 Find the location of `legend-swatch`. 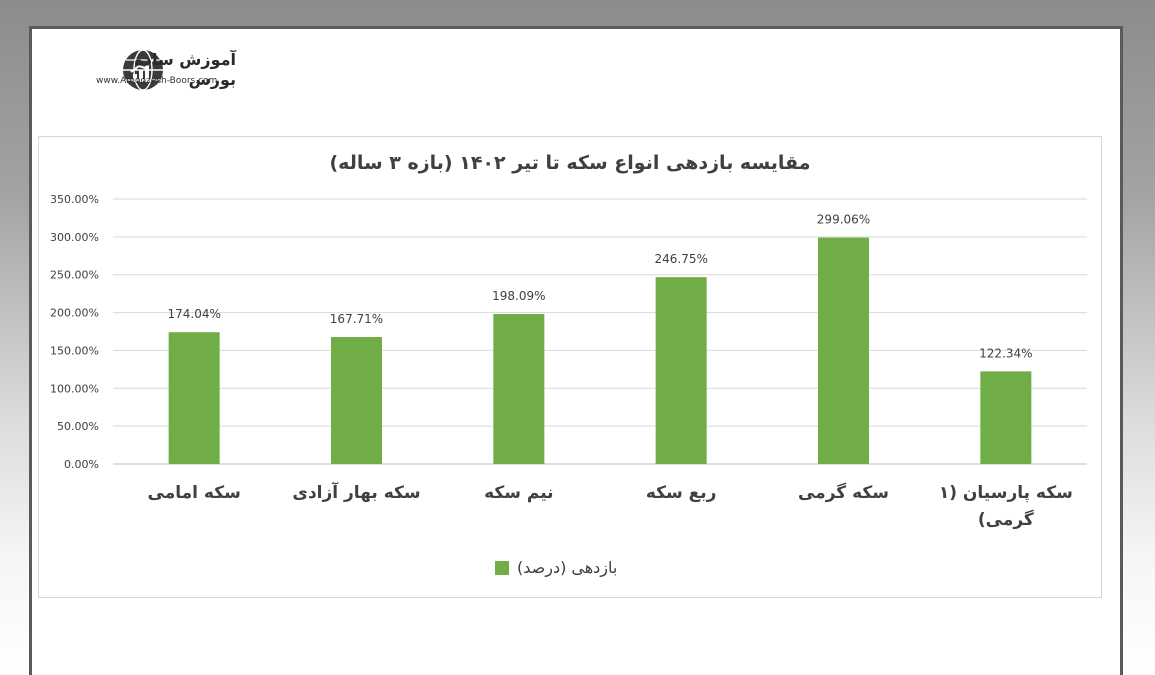

legend-swatch is located at coordinates (502, 568).